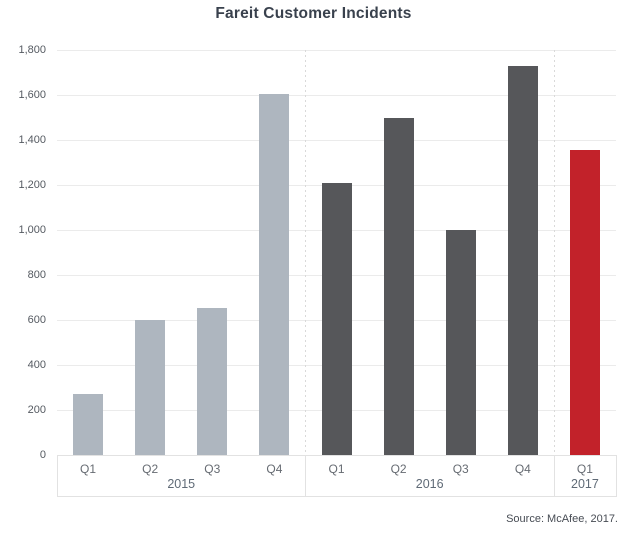  I want to click on bar-2015-q1, so click(88, 424).